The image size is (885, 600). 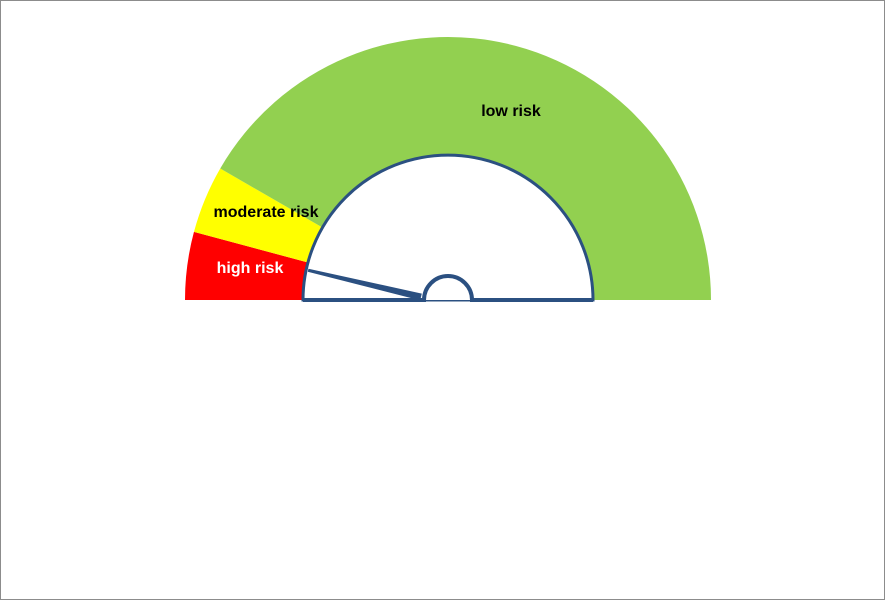 What do you see at coordinates (364, 284) in the screenshot?
I see `gauge-needle` at bounding box center [364, 284].